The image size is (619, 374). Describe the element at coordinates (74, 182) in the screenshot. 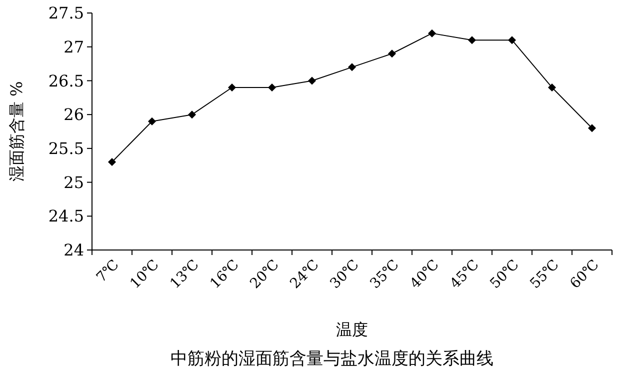

I see `y-tick-label: 25` at that location.